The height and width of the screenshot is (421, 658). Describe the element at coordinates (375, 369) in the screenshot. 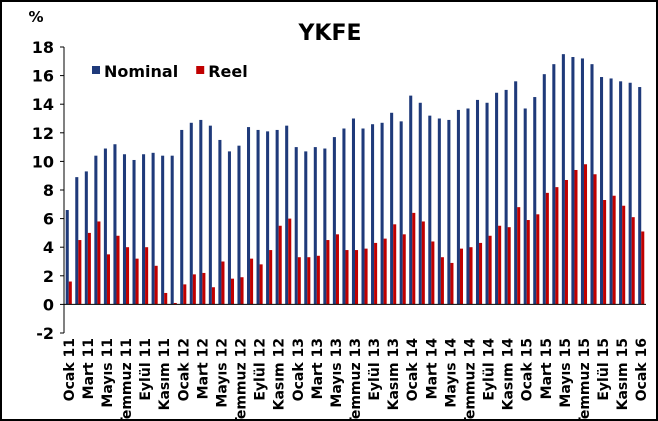

I see `x-tick-label: Eylül 13` at that location.